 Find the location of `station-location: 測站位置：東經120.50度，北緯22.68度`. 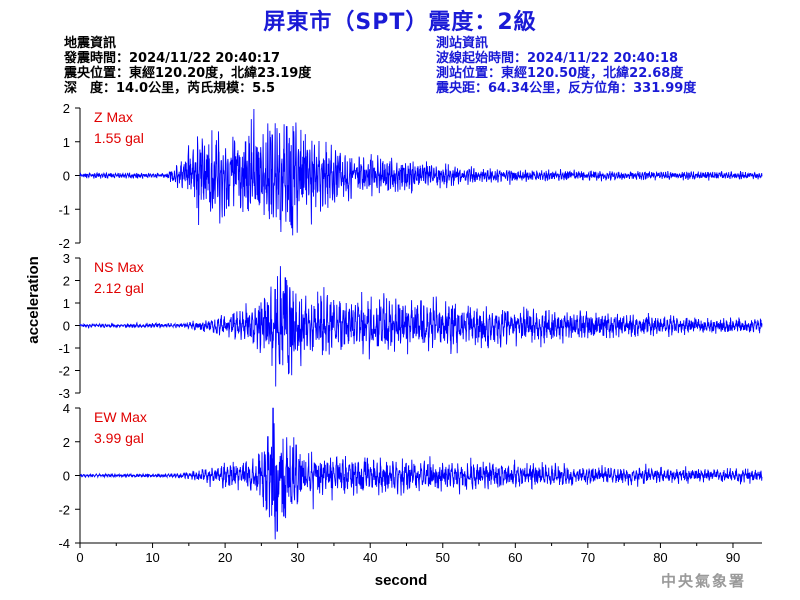

station-location: 測站位置：東經120.50度，北緯22.68度 is located at coordinates (560, 73).